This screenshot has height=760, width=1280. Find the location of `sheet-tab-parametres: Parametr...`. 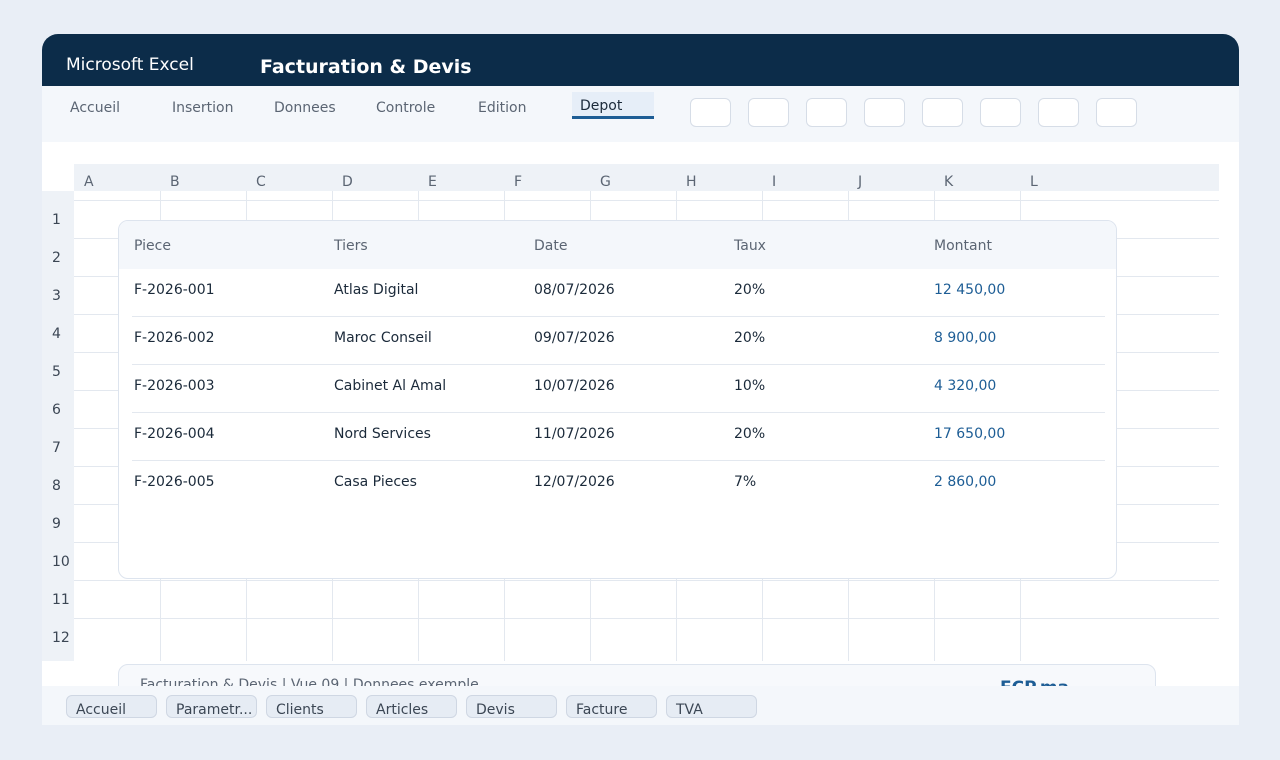

sheet-tab-parametres: Parametr... is located at coordinates (211, 706).